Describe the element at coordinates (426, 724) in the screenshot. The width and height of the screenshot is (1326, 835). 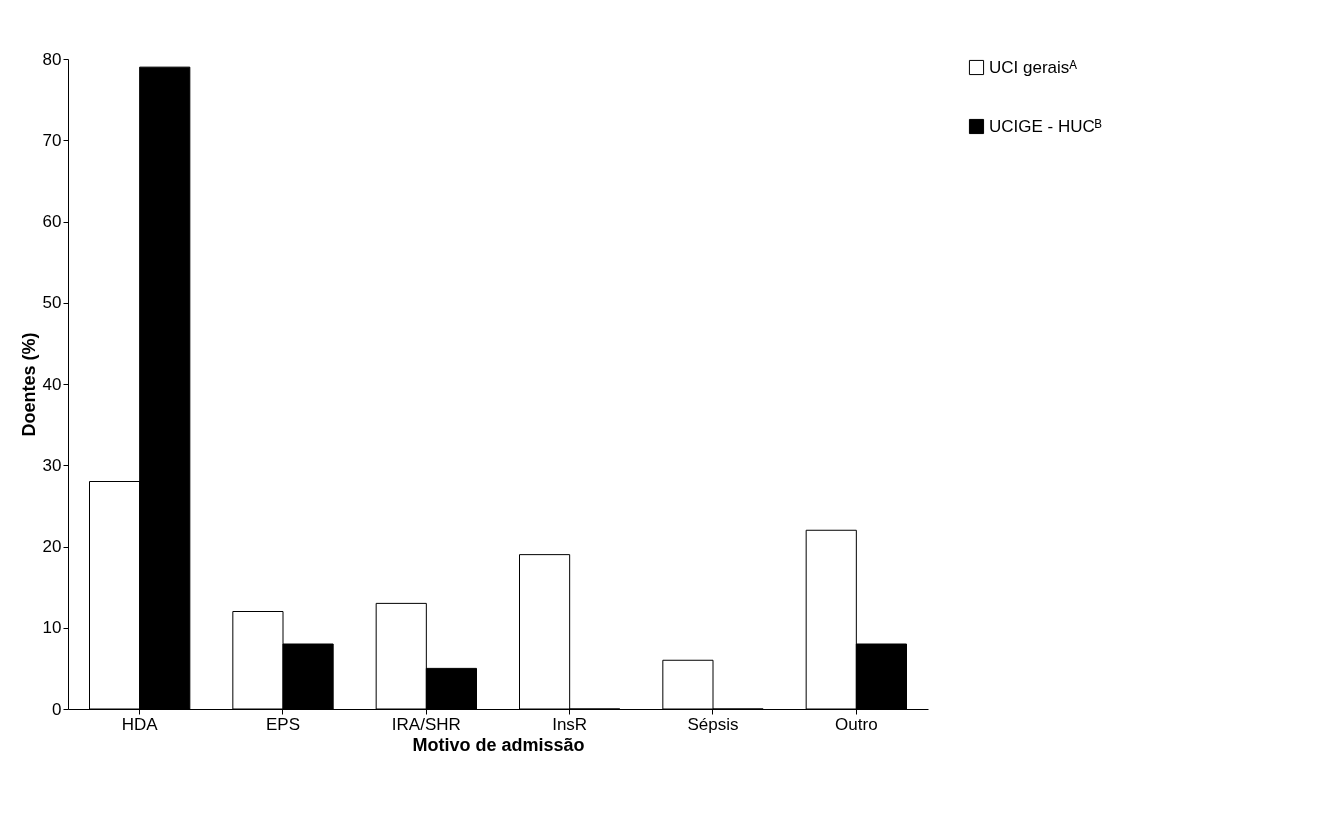
I see `x-tick-label: IRA/SHR` at that location.